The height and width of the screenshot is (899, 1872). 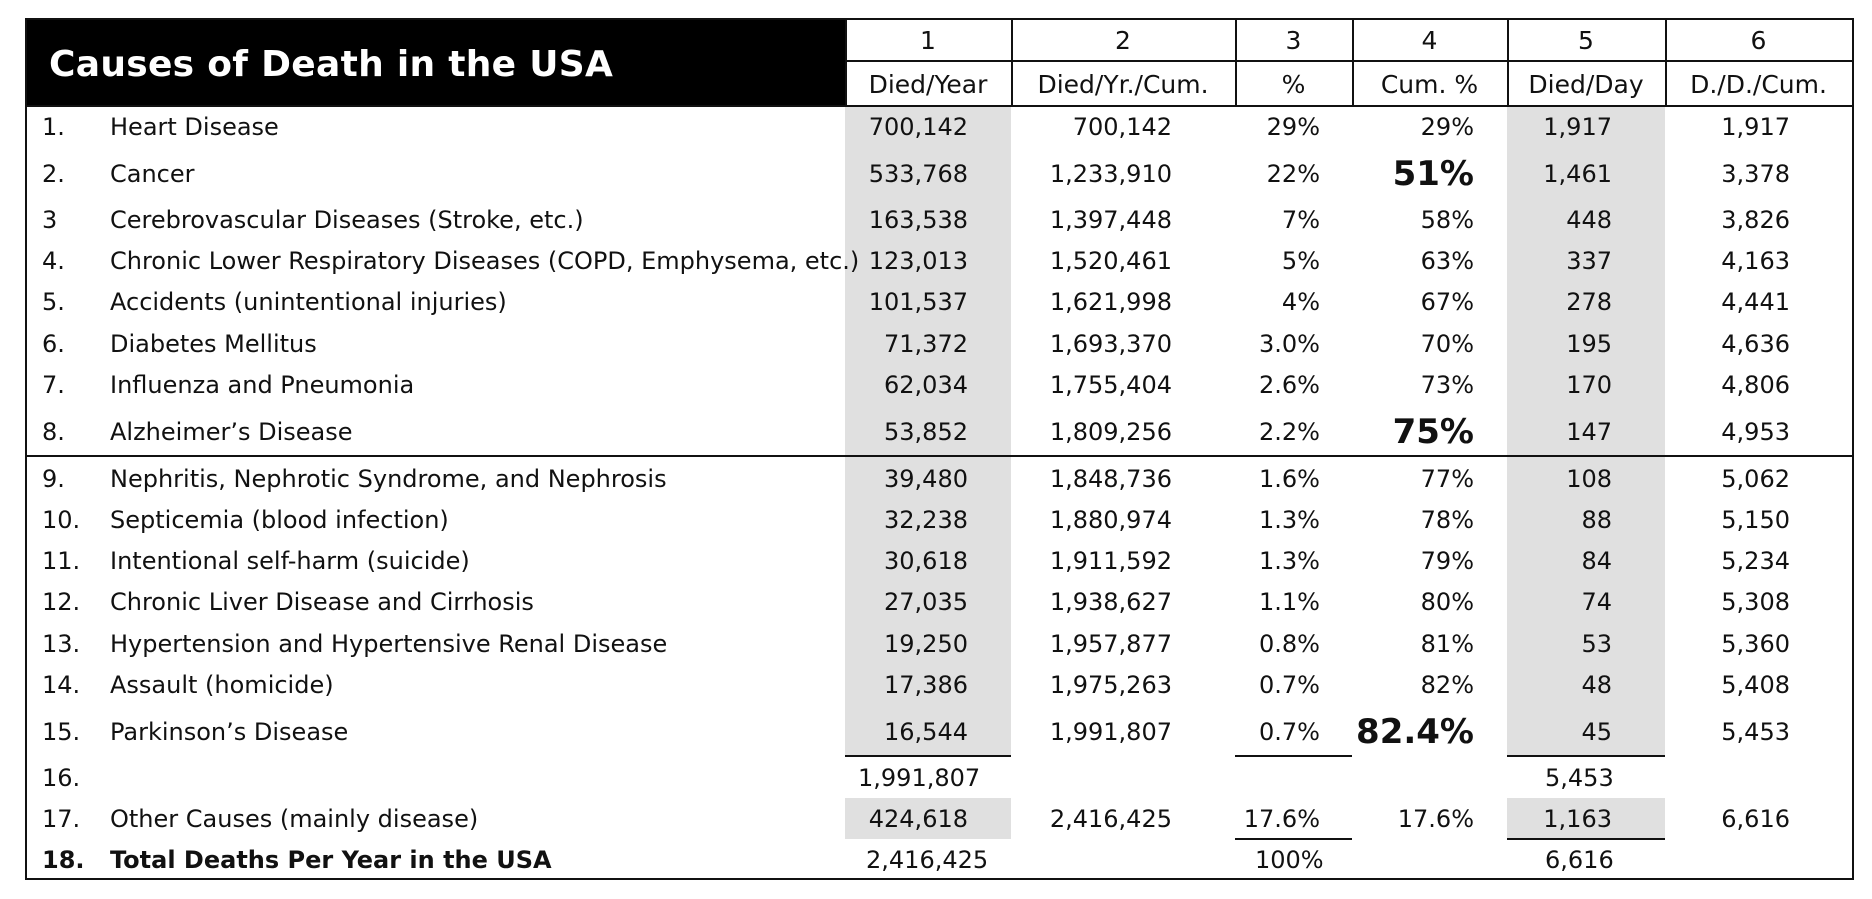 I want to click on cell-died-year: 32,238, so click(x=926, y=520).